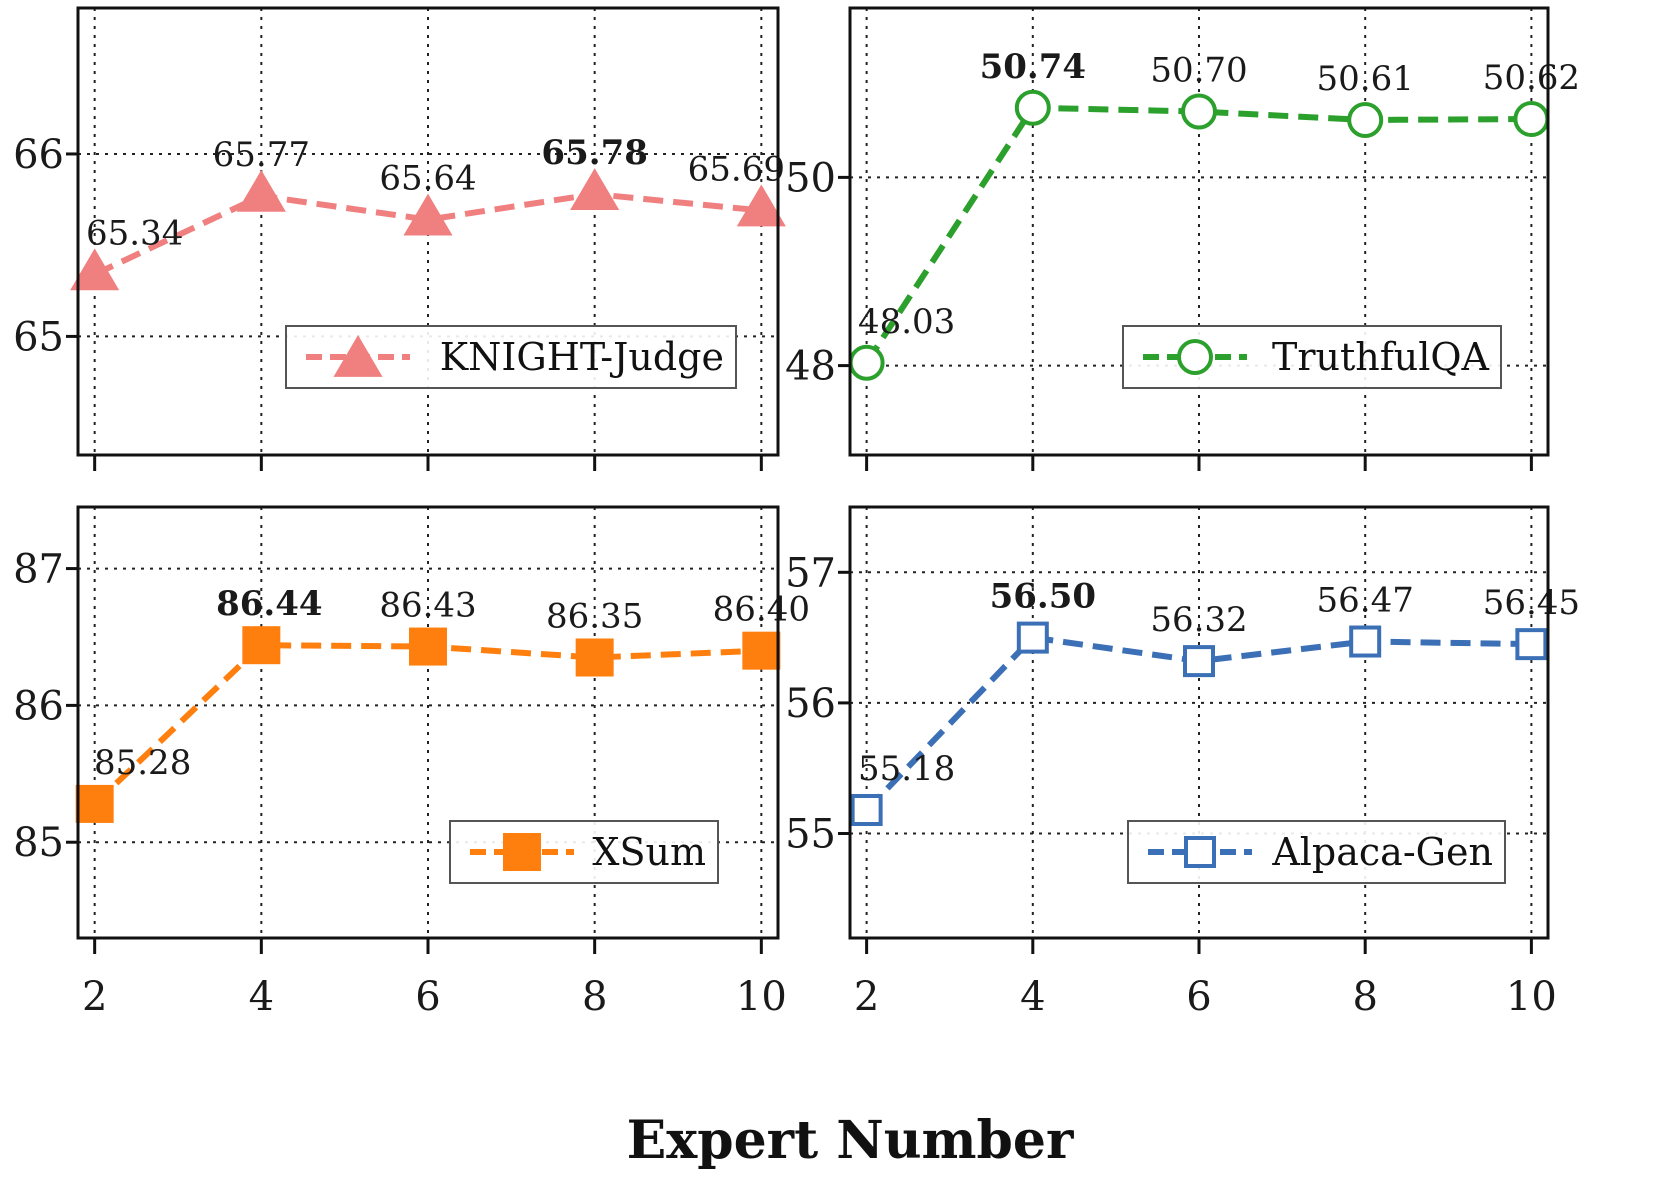 The height and width of the screenshot is (1178, 1659). Describe the element at coordinates (1531, 603) in the screenshot. I see `data-label: 56.45` at that location.